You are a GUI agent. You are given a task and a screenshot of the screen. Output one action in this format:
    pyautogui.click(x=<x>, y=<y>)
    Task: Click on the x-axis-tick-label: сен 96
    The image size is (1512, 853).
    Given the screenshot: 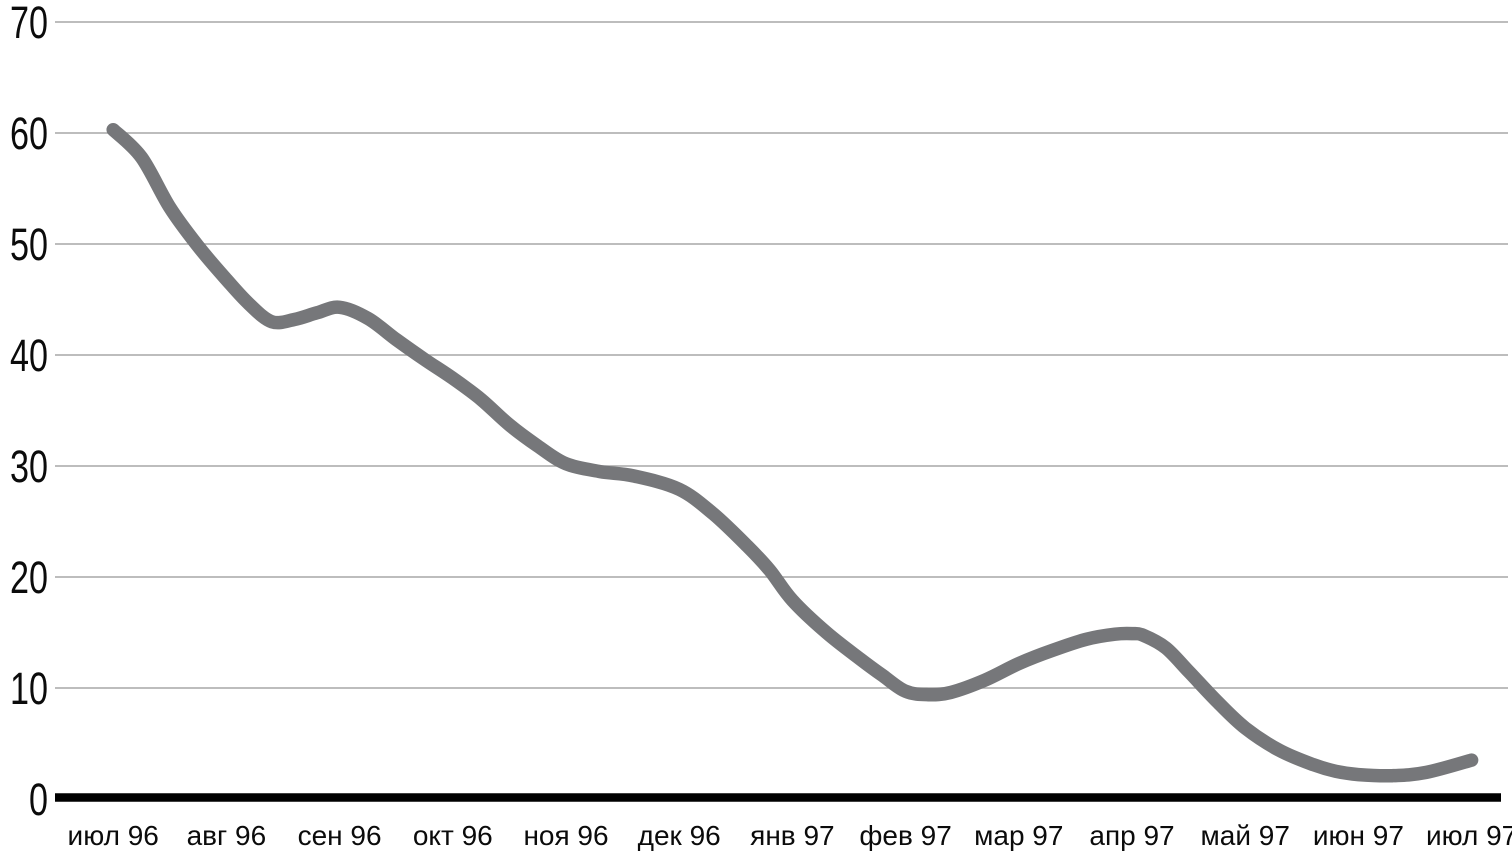 What is the action you would take?
    pyautogui.click(x=340, y=835)
    